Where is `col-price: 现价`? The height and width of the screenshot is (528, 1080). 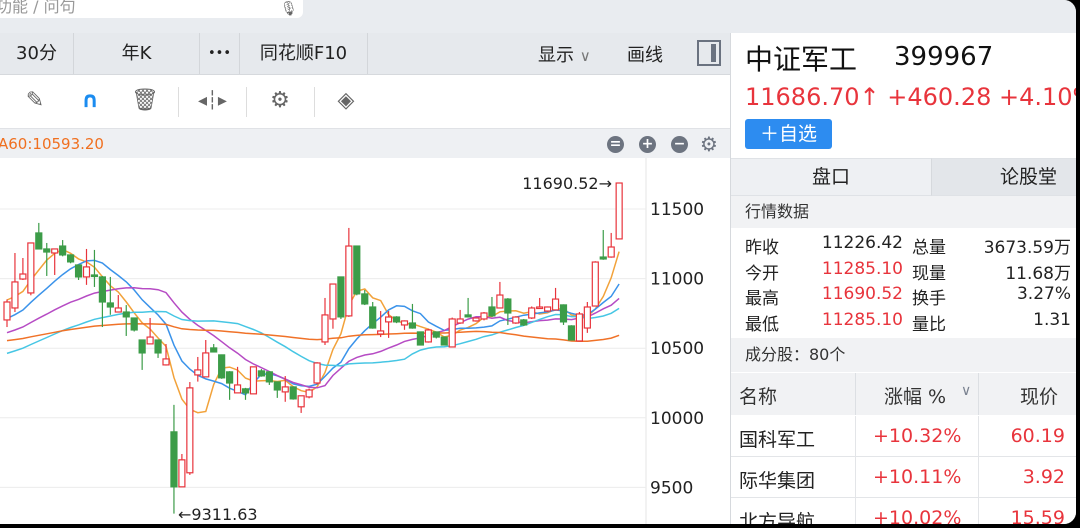
col-price: 现价 is located at coordinates (1039, 397).